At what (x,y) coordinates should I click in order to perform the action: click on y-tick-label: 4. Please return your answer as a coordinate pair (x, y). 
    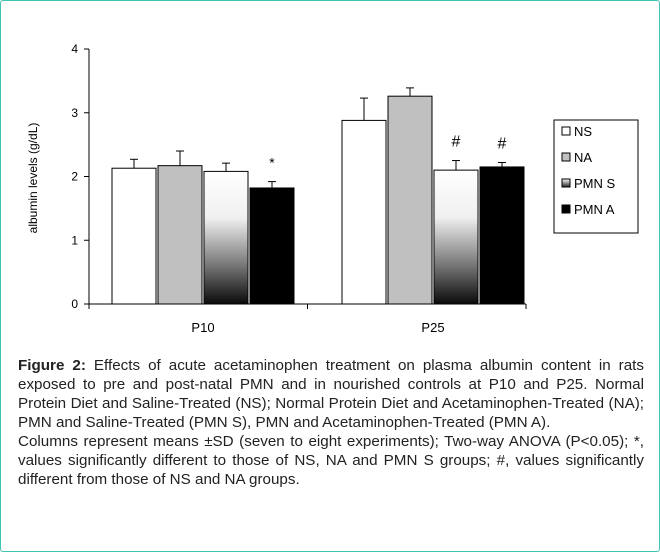
    Looking at the image, I should click on (74, 49).